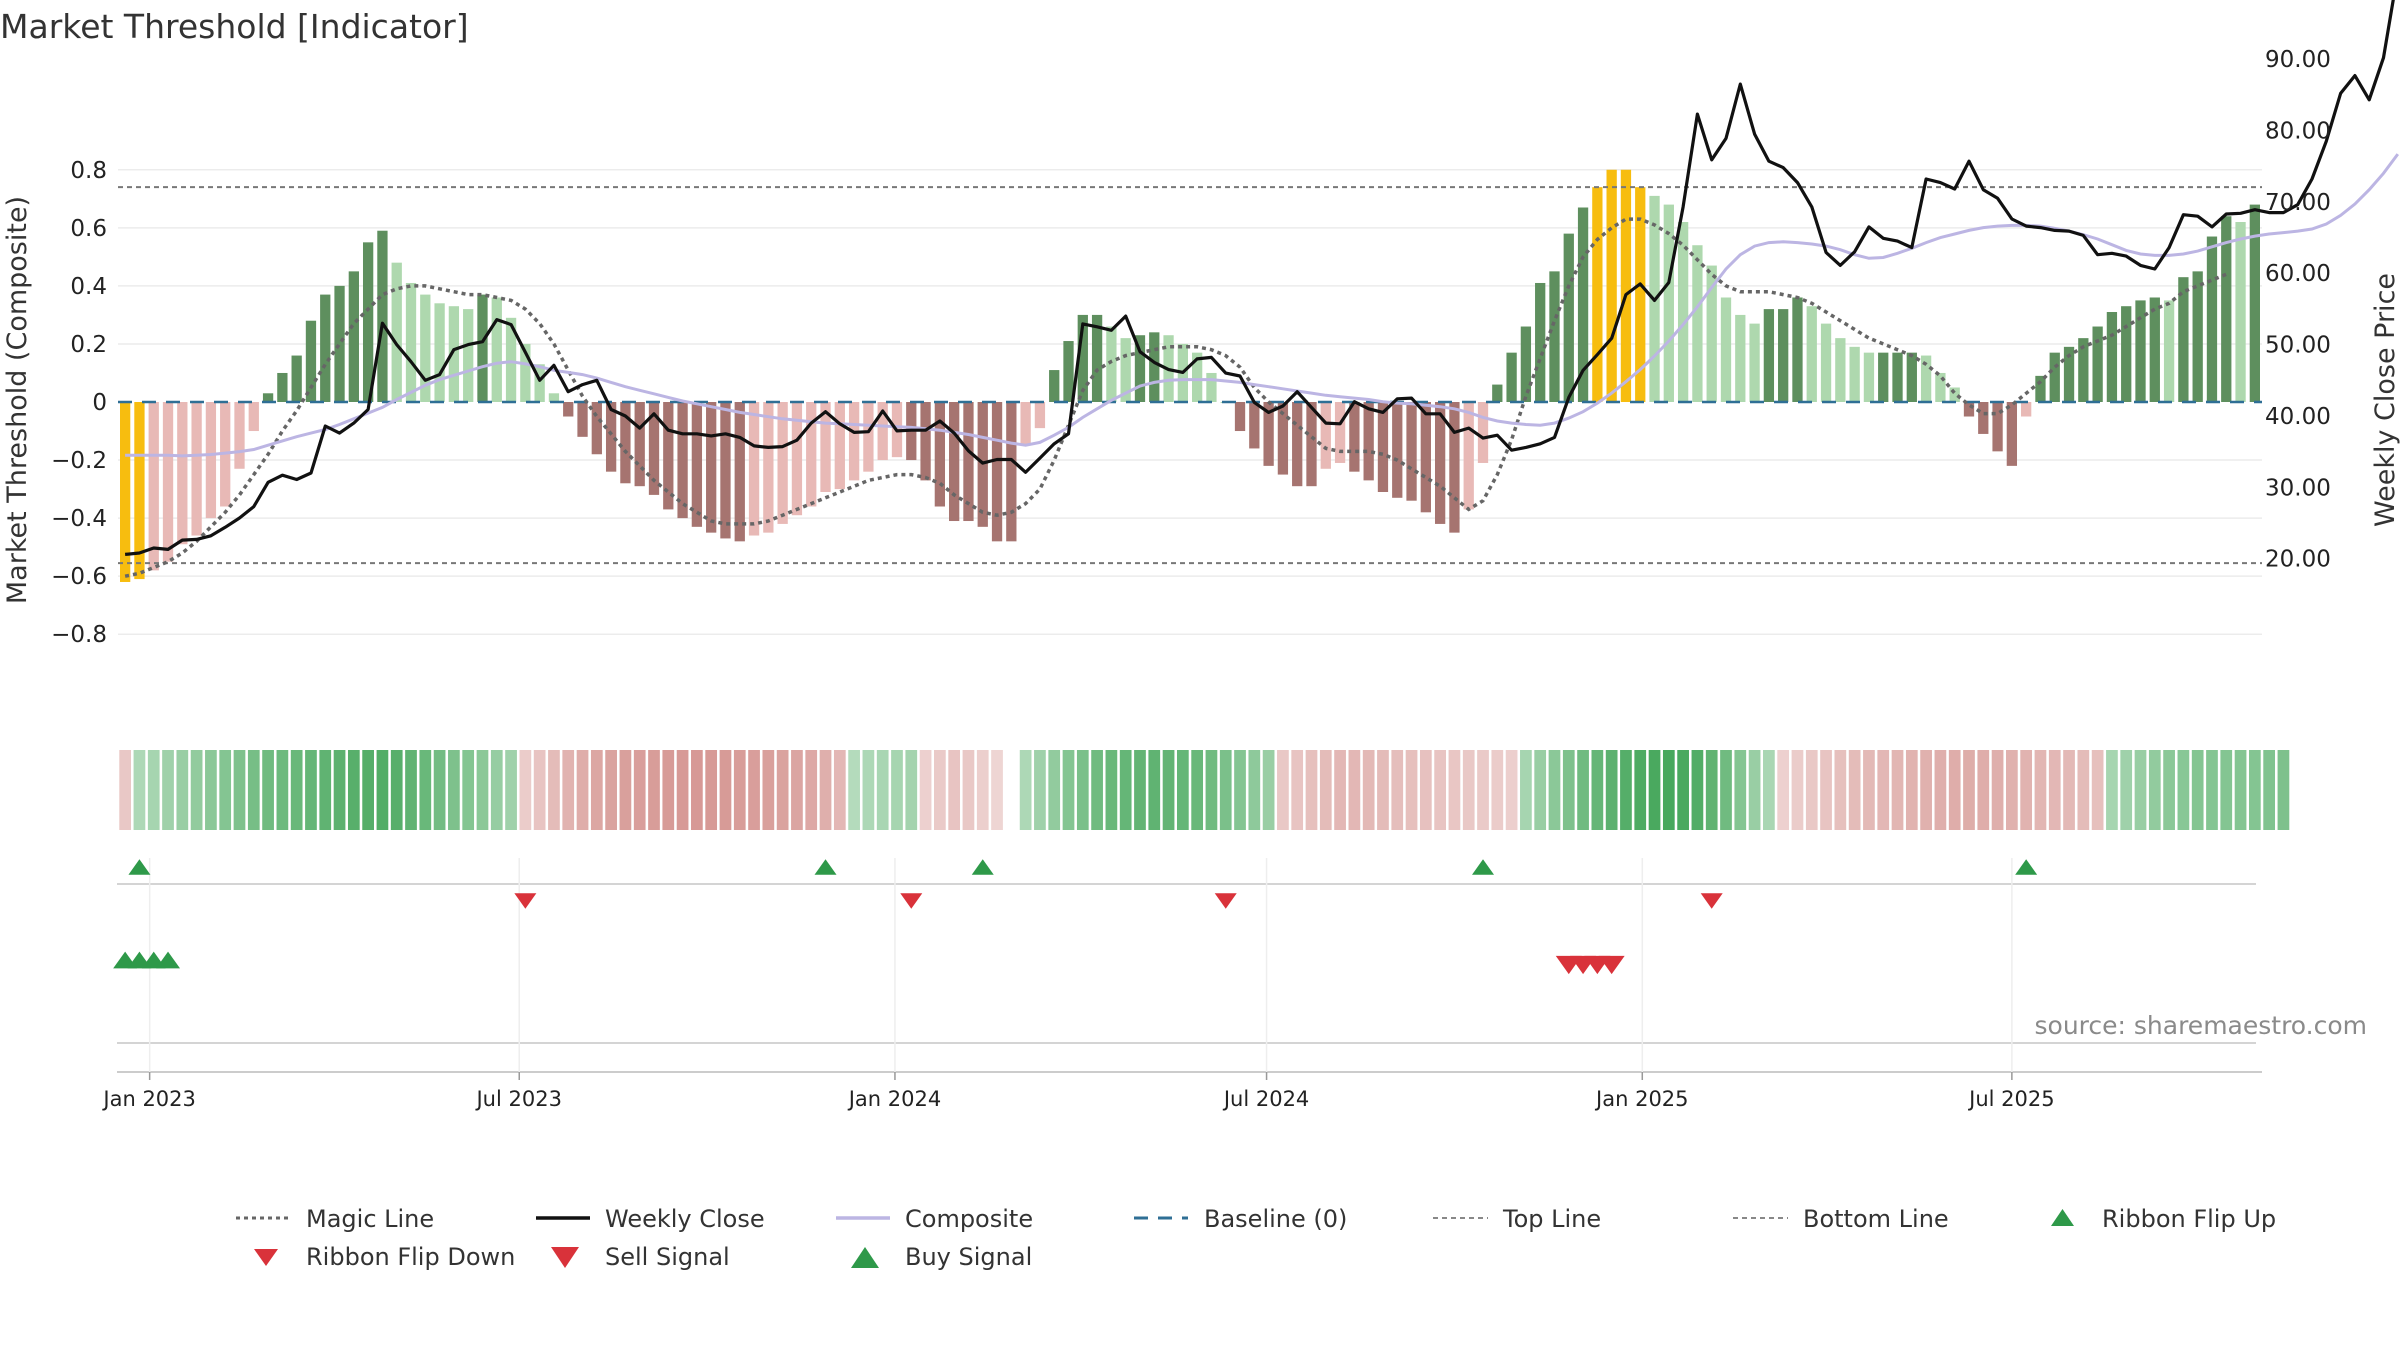 This screenshot has width=2400, height=1350. Describe the element at coordinates (2298, 346) in the screenshot. I see `right-tick-label: 50.00` at that location.